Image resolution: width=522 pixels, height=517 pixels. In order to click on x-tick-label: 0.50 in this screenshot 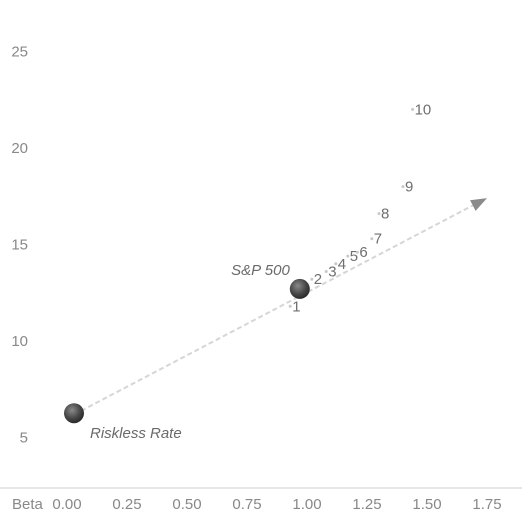, I will do `click(186, 504)`.